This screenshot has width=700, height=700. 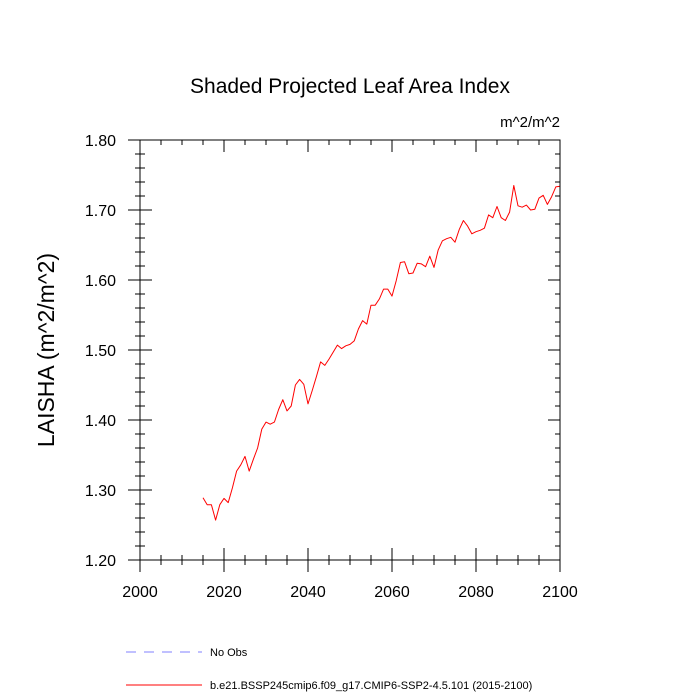 I want to click on y-tick-label: 1.70, so click(x=100, y=211).